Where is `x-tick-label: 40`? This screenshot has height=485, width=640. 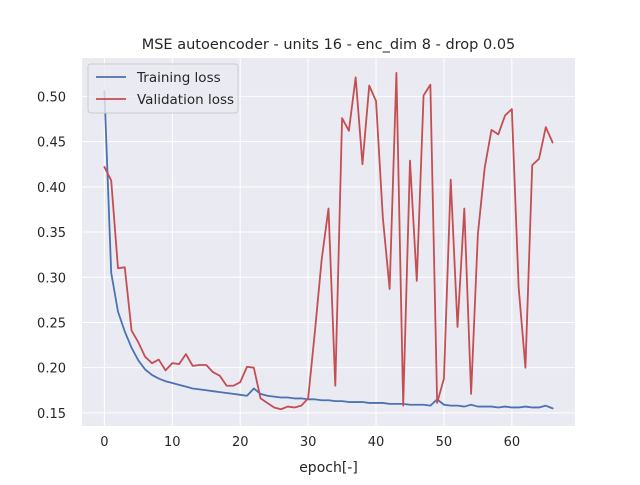 x-tick-label: 40 is located at coordinates (376, 442).